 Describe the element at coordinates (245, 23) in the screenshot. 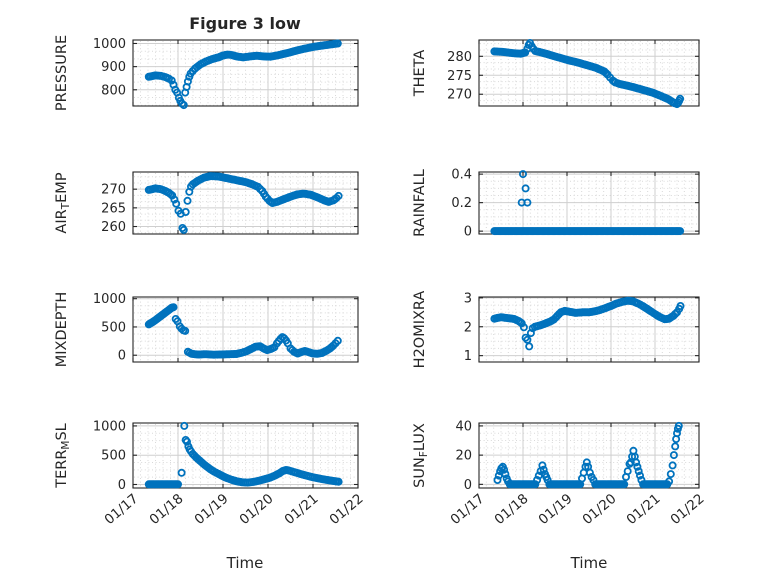

I see `figure-title: Figure 3 low` at that location.